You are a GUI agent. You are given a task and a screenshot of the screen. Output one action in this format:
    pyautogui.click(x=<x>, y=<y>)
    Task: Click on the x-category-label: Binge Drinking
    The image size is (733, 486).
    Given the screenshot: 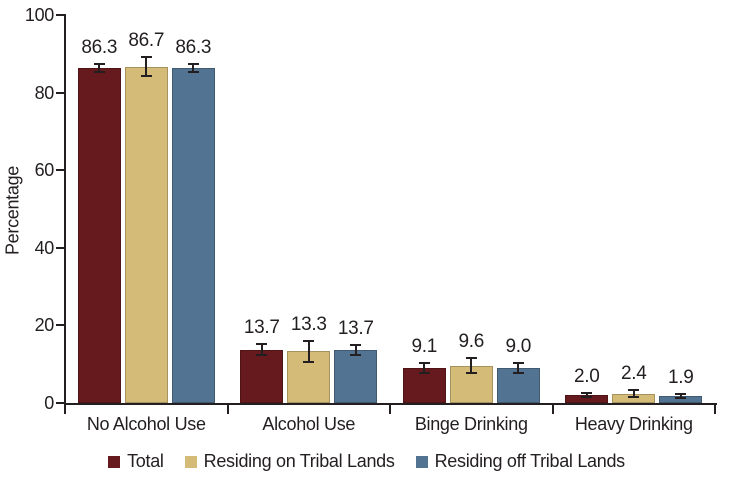 What is the action you would take?
    pyautogui.click(x=471, y=424)
    